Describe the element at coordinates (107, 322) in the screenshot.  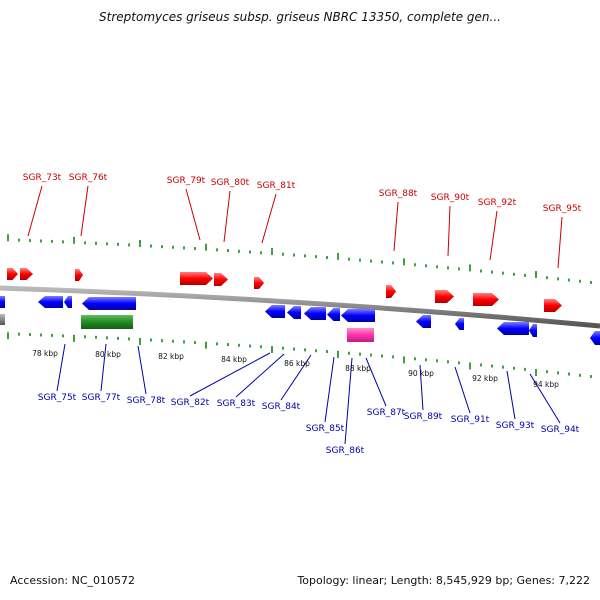
I see `rrna-feature` at that location.